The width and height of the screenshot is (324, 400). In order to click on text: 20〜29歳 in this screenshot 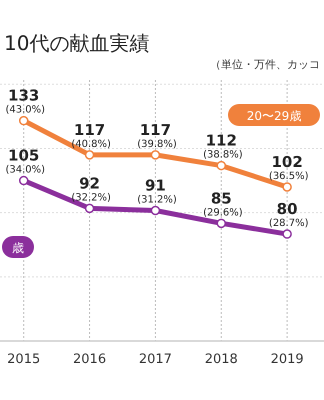, I will do `click(274, 116)`.